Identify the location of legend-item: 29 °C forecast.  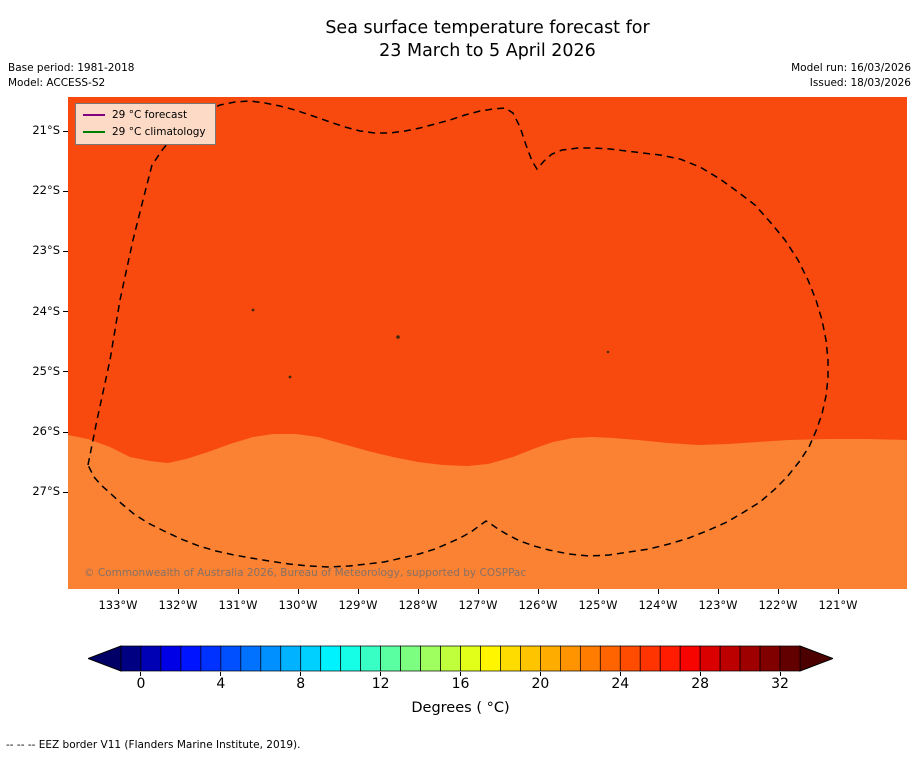
(144, 115).